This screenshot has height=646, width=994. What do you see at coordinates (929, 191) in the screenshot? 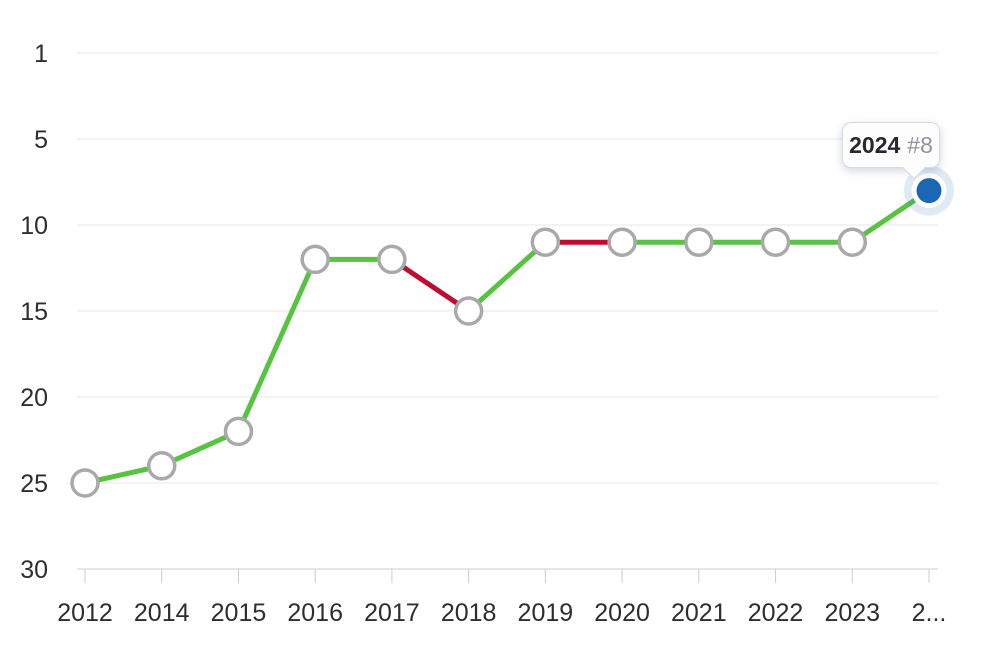
I see `highlight-dot` at bounding box center [929, 191].